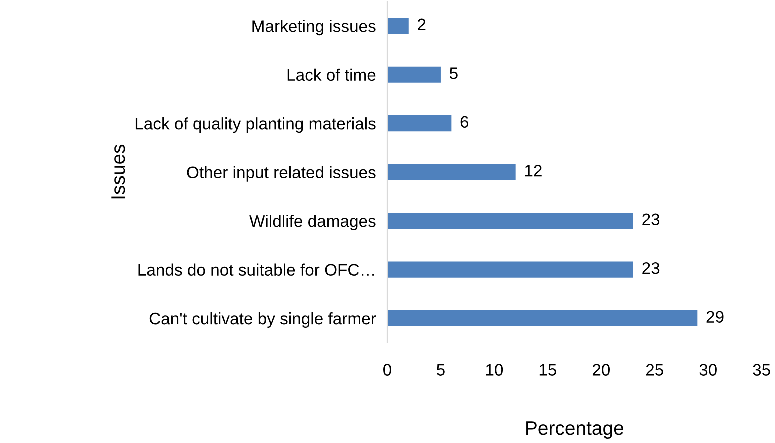  Describe the element at coordinates (761, 370) in the screenshot. I see `x-tick-label: 35` at that location.